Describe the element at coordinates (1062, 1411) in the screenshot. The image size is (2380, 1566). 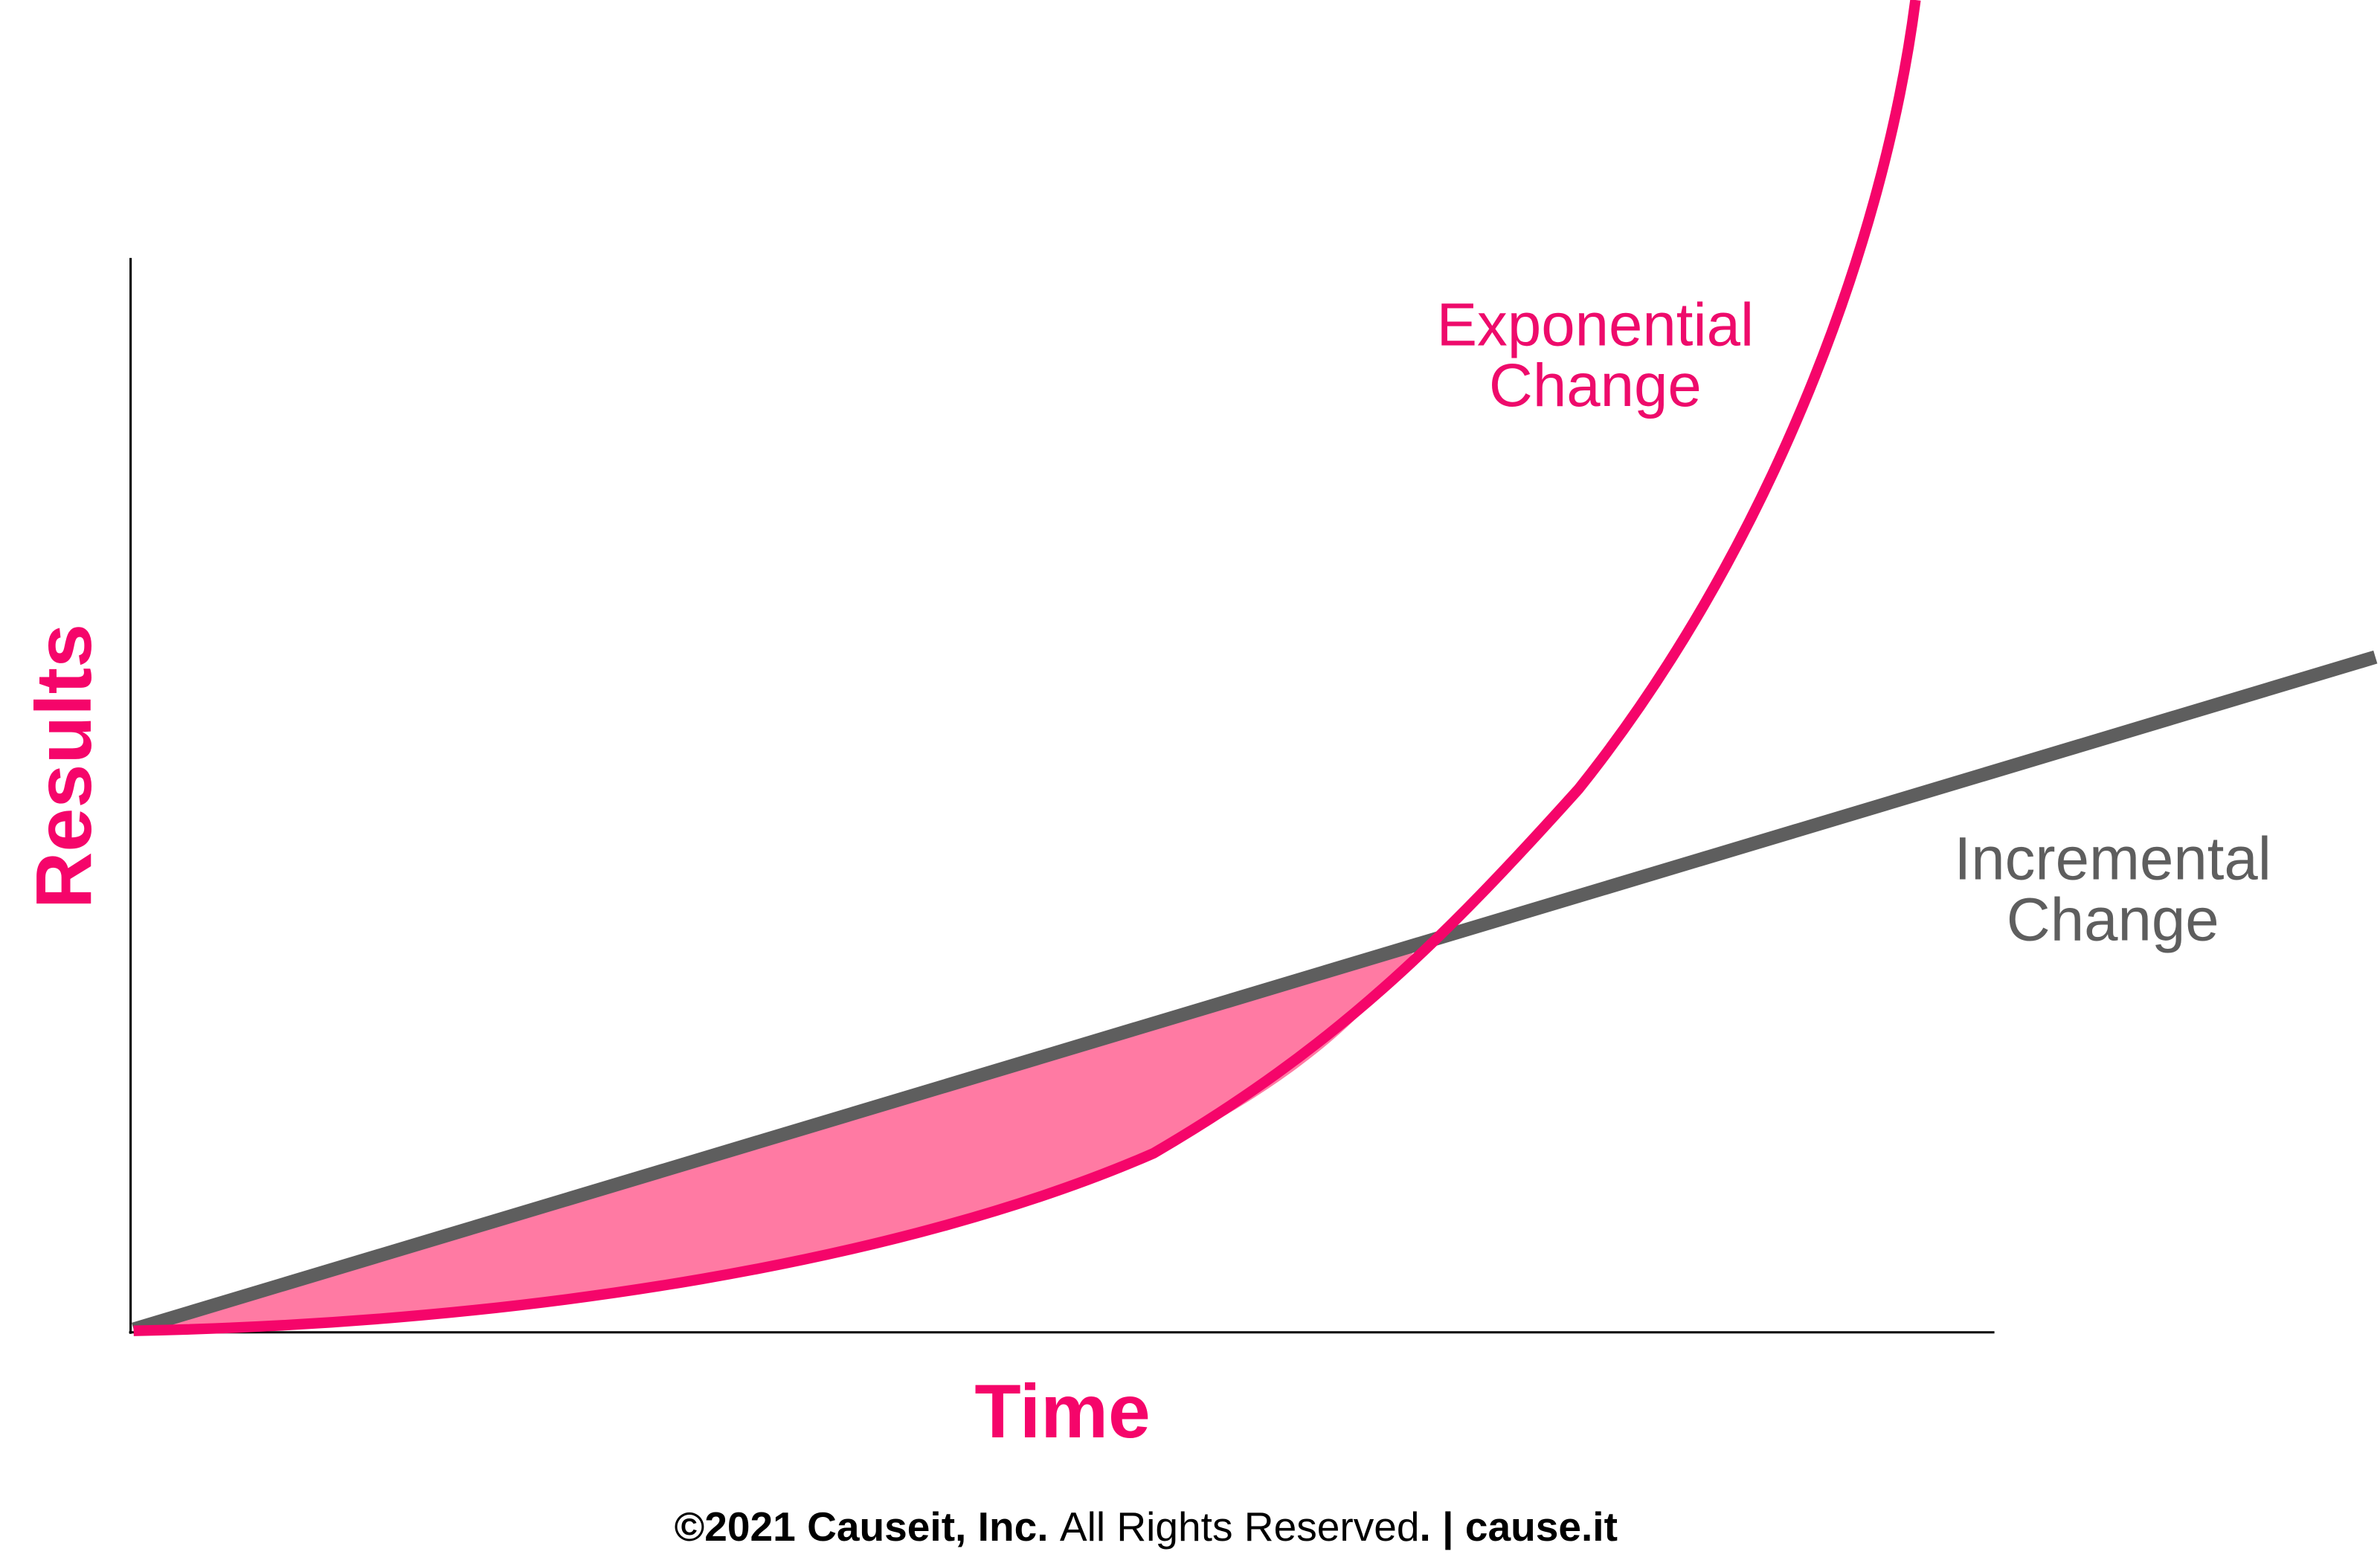
I see `x-axis-label: Time` at that location.